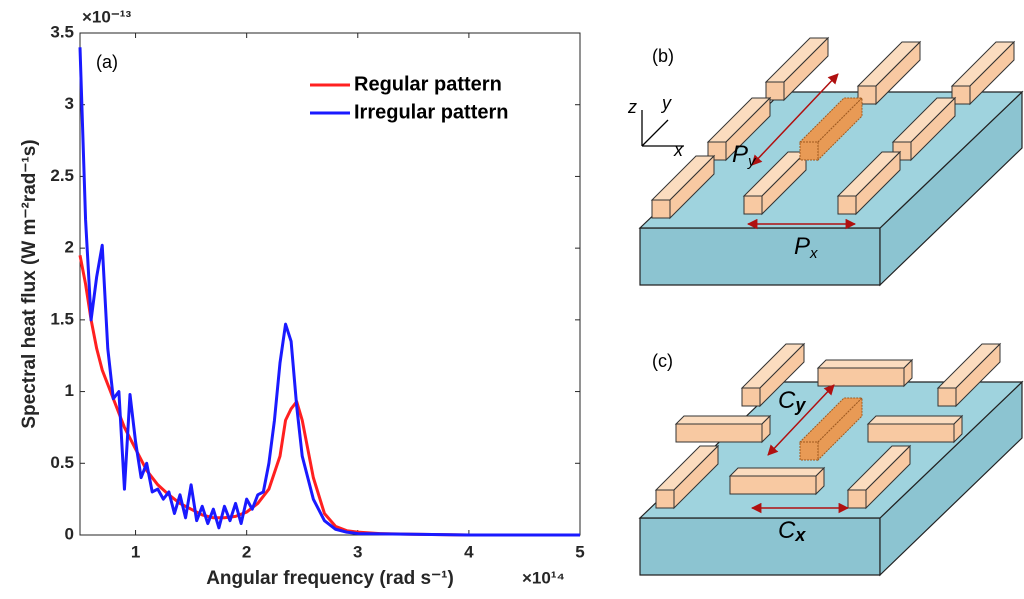 Image resolution: width=1024 pixels, height=599 pixels. What do you see at coordinates (428, 84) in the screenshot?
I see `legend-label: Regular pattern` at bounding box center [428, 84].